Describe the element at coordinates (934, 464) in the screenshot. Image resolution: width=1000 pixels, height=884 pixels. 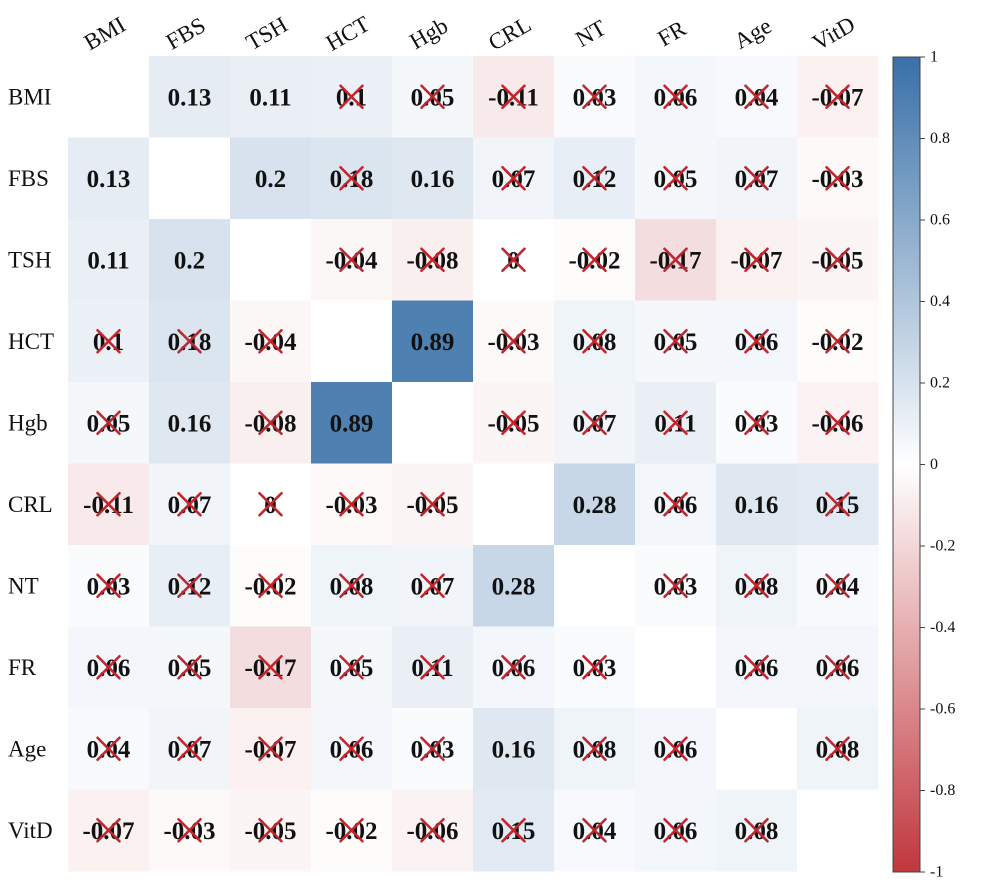
I see `colorbar-tick-label: 0` at that location.